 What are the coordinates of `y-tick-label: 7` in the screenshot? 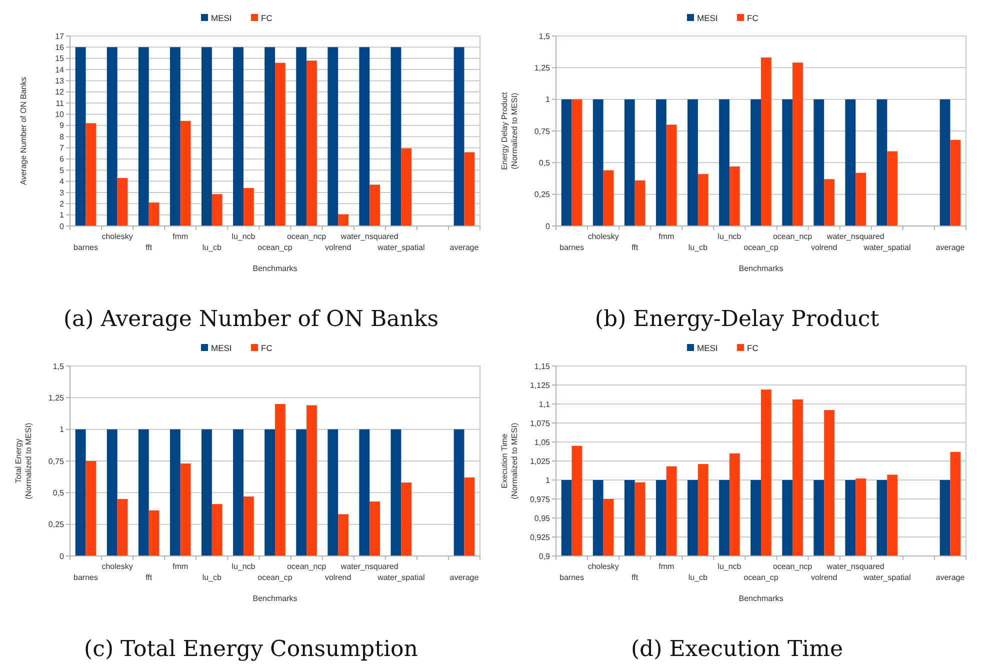 It's located at (62, 148).